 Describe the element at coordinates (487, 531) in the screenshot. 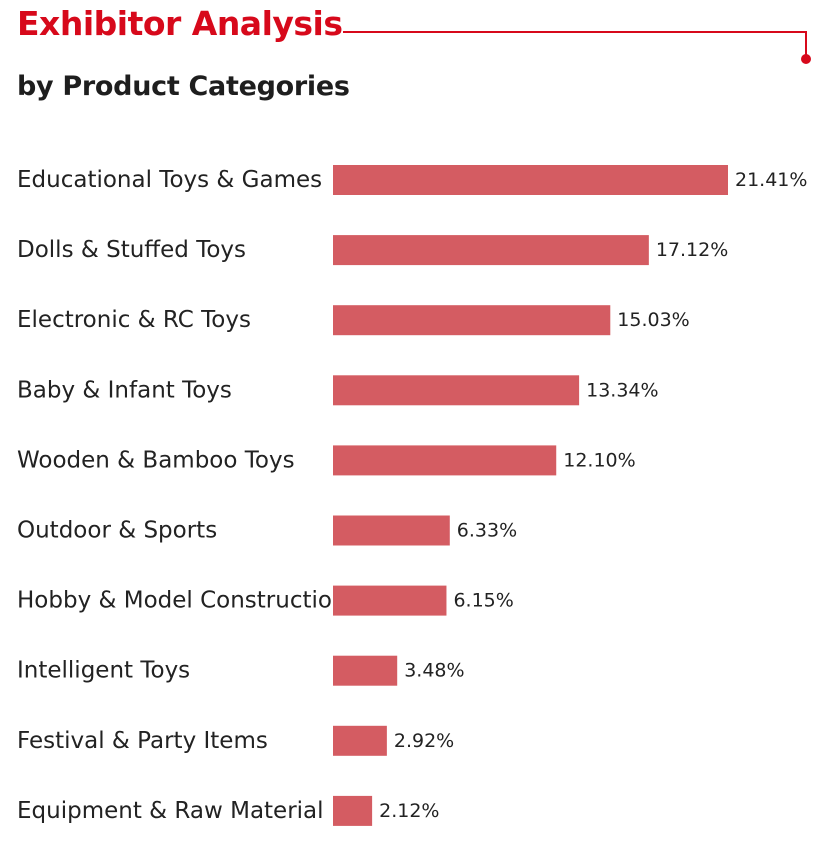

I see `value-label: 6.33%` at that location.